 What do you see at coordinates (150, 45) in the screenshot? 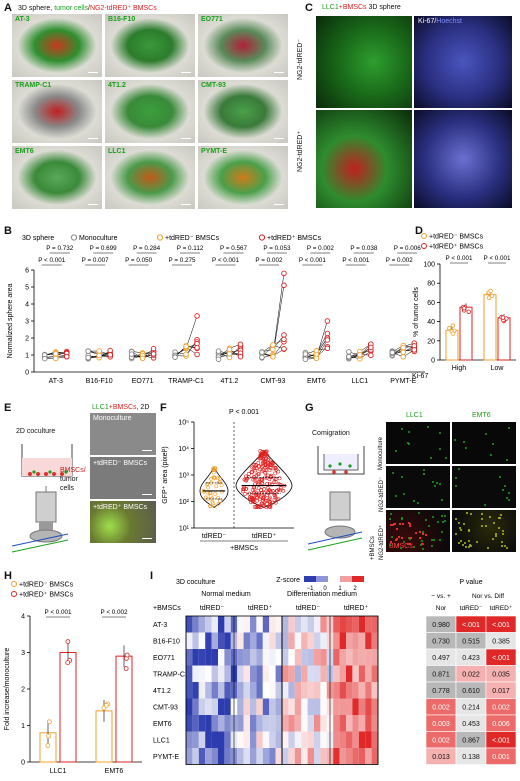
I see `panel-a-tile-b16-f10: B16-F10` at bounding box center [150, 45].